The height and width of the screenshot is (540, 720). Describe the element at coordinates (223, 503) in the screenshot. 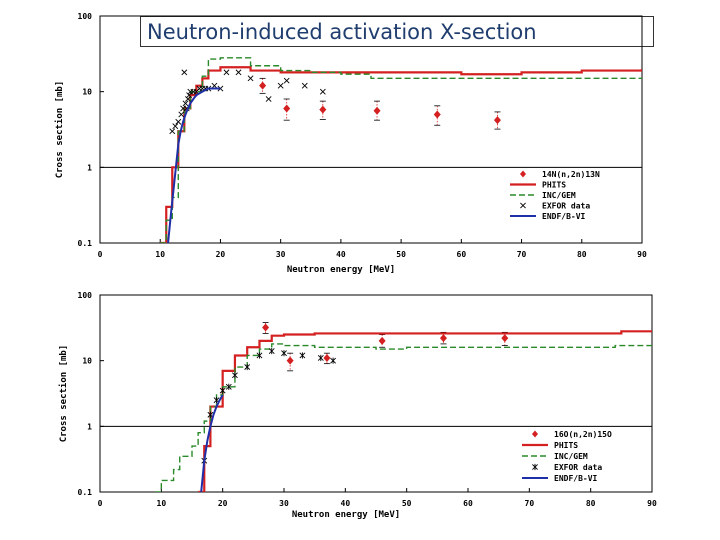

I see `x-tick-label: 20` at that location.